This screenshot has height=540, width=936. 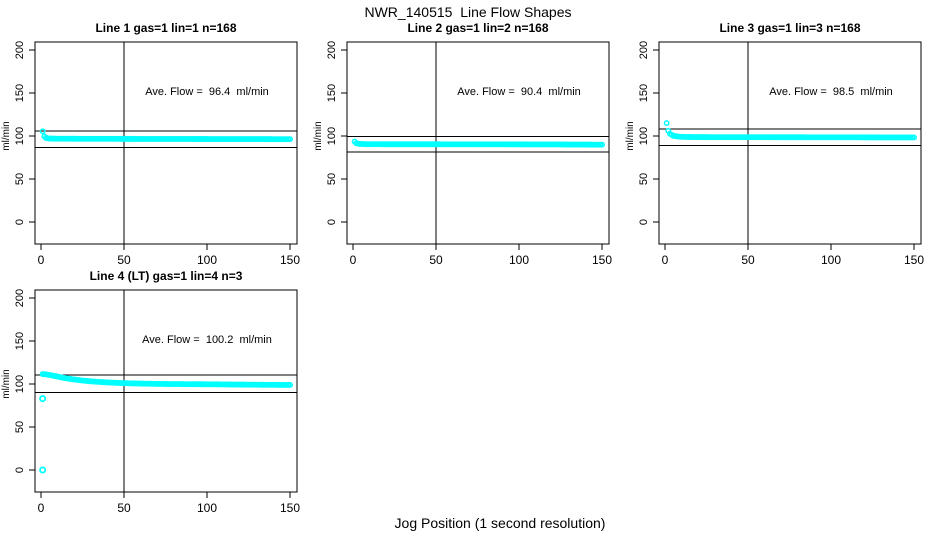 I want to click on ave-flow-annotation: Ave. Flow = 98.5 ml/min, so click(x=831, y=92).